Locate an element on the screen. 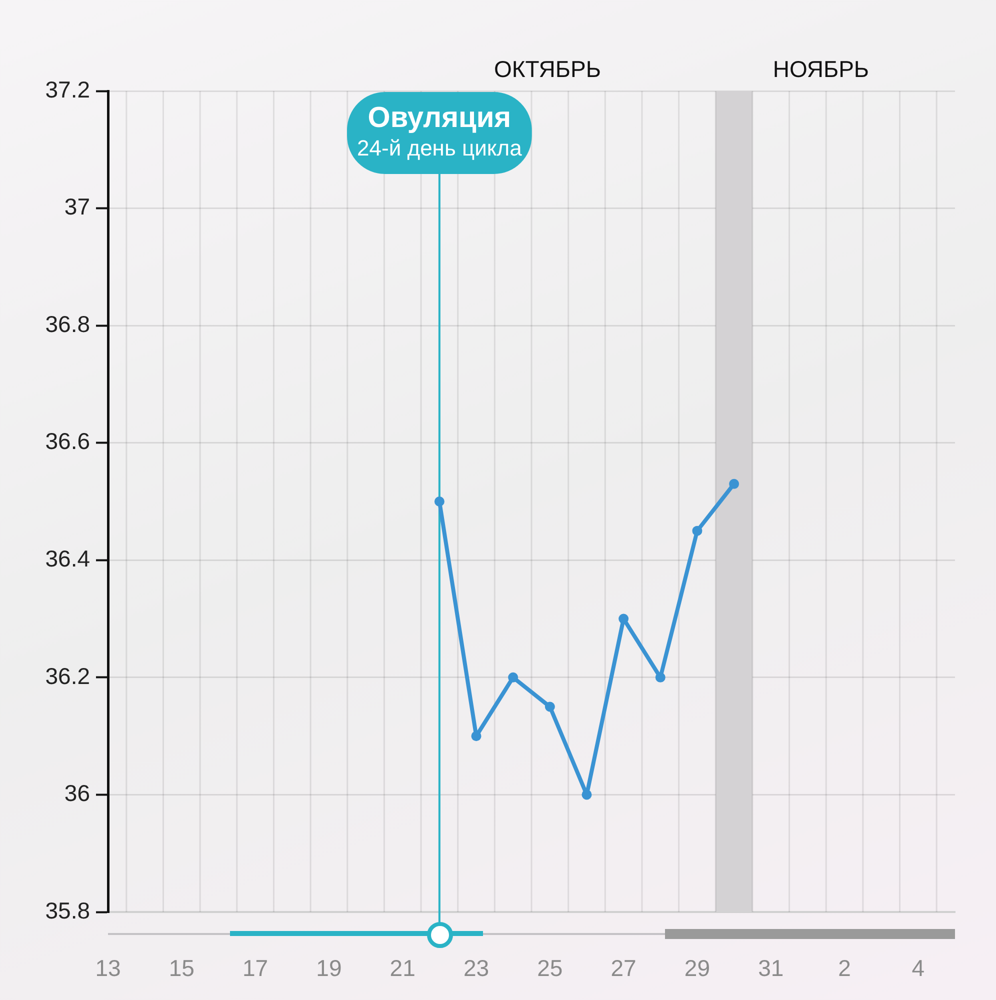 The width and height of the screenshot is (996, 1000). x-tick-label: 31 is located at coordinates (771, 968).